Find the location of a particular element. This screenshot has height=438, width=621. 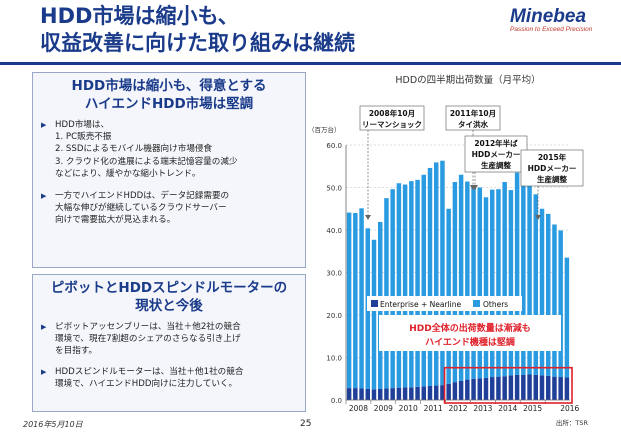

pivot-header-line-2: 現状と今後 is located at coordinates (169, 306).